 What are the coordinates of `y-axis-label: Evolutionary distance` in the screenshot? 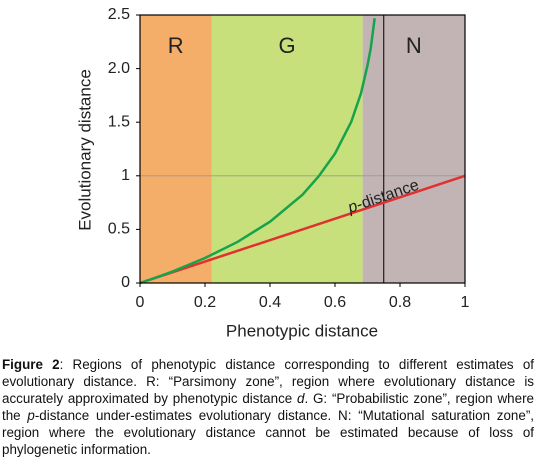 It's located at (84, 150).